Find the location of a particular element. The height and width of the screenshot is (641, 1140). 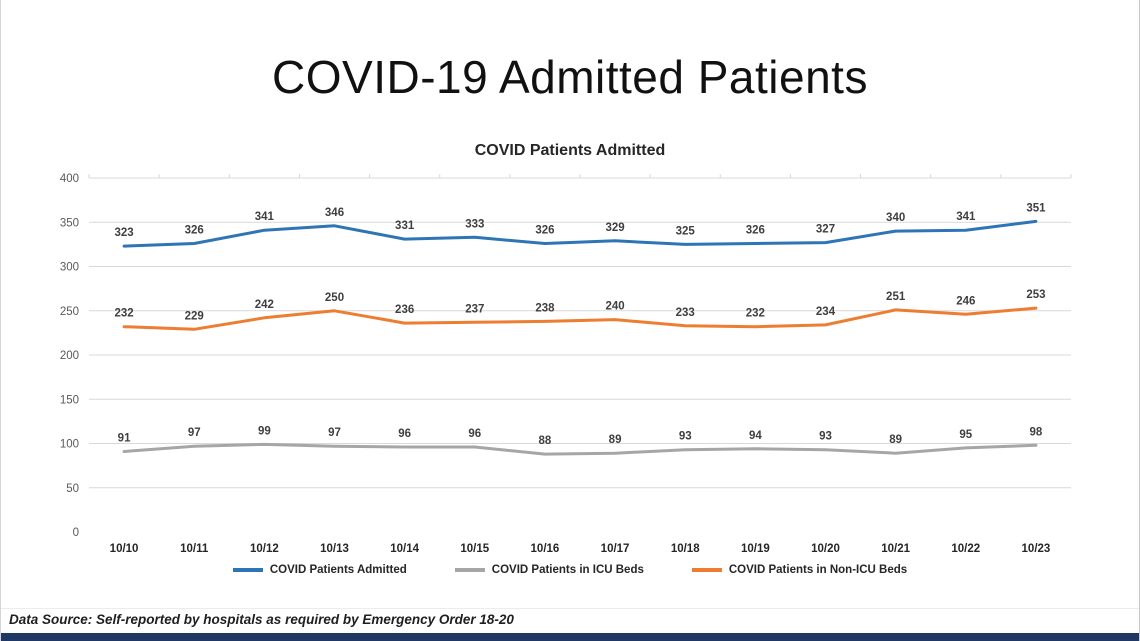

data-label: 242 is located at coordinates (264, 305).